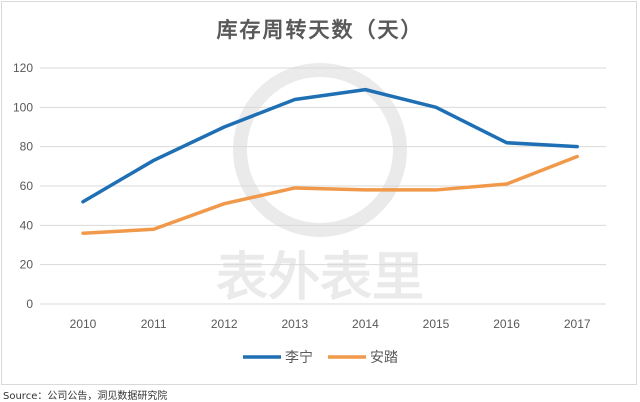 The width and height of the screenshot is (640, 402). Describe the element at coordinates (320, 357) in the screenshot. I see `legend: 李宁 安踏` at that location.